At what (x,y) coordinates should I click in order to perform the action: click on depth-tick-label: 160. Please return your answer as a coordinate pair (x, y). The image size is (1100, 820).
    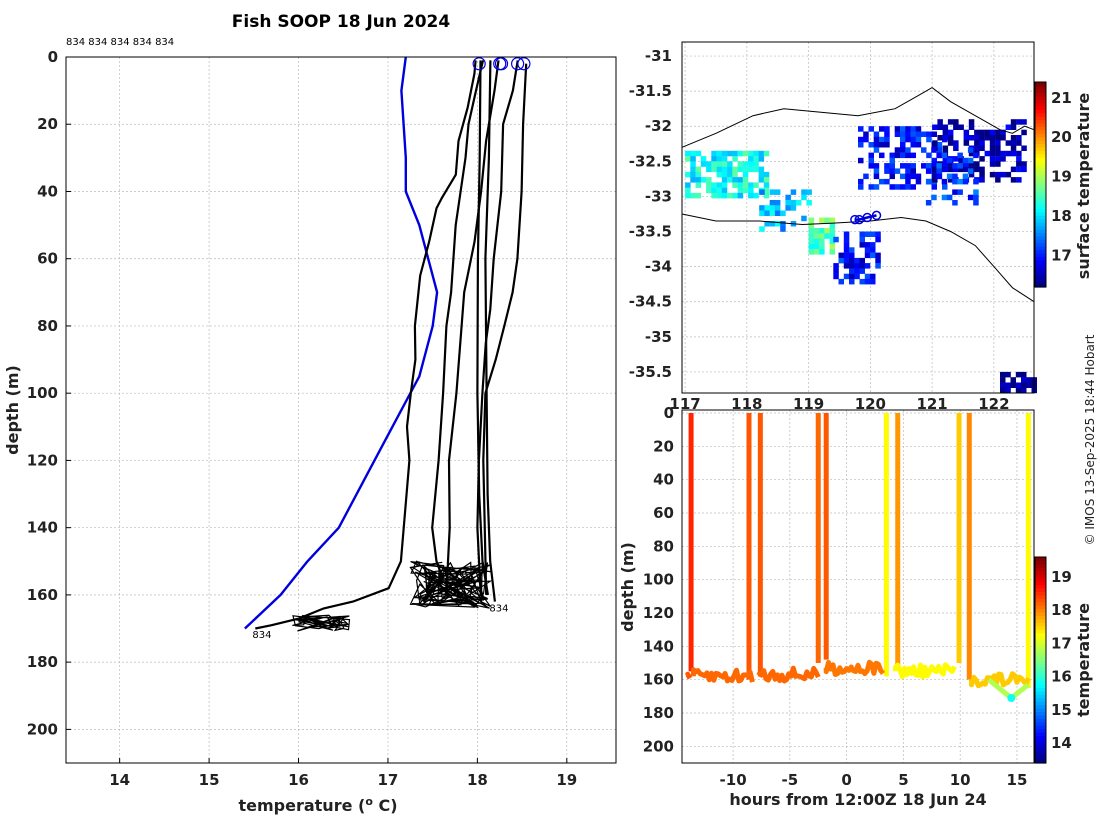
    Looking at the image, I should click on (658, 680).